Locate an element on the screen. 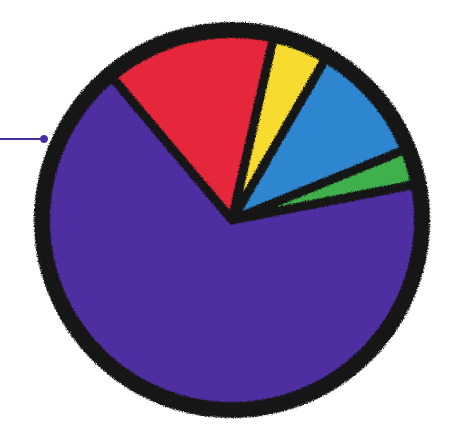  pie-slice is located at coordinates (320, 138).